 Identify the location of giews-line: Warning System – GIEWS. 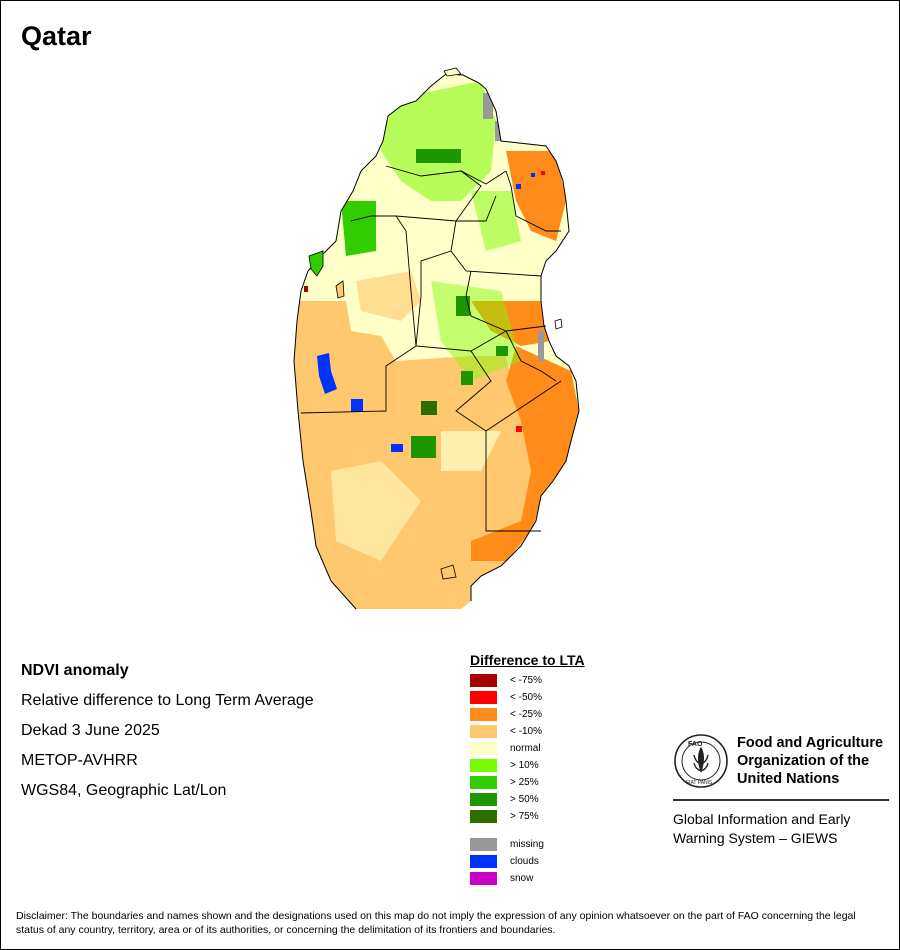
(755, 838).